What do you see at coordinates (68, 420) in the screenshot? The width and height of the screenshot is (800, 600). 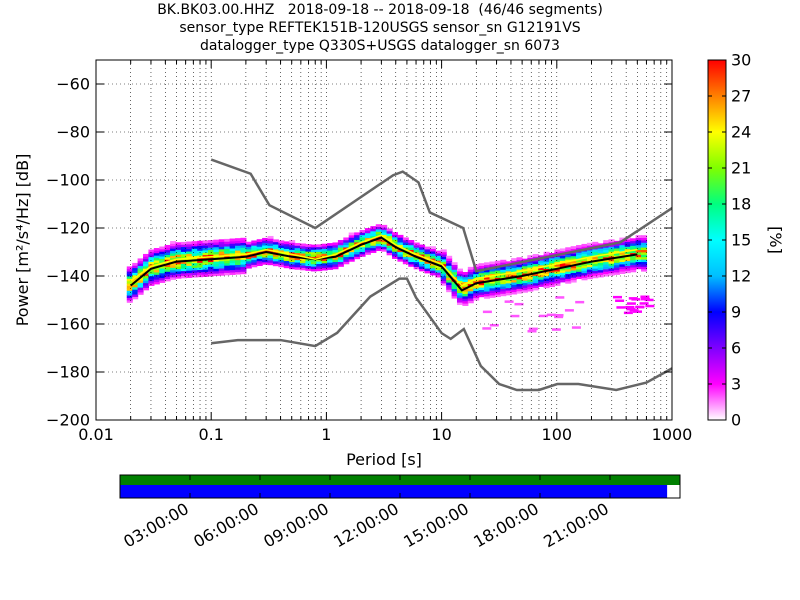 I see `y-tick-label: −200` at bounding box center [68, 420].